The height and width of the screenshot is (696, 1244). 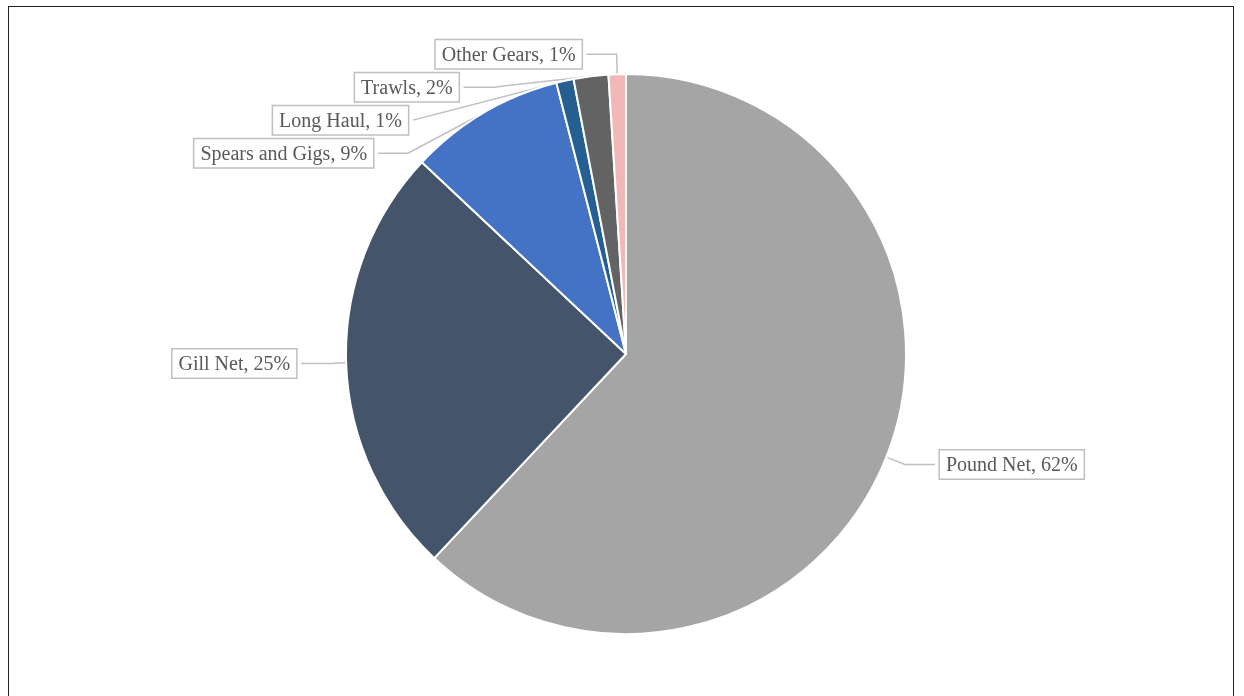 I want to click on slice-label: Other Gears, 1%, so click(x=508, y=54).